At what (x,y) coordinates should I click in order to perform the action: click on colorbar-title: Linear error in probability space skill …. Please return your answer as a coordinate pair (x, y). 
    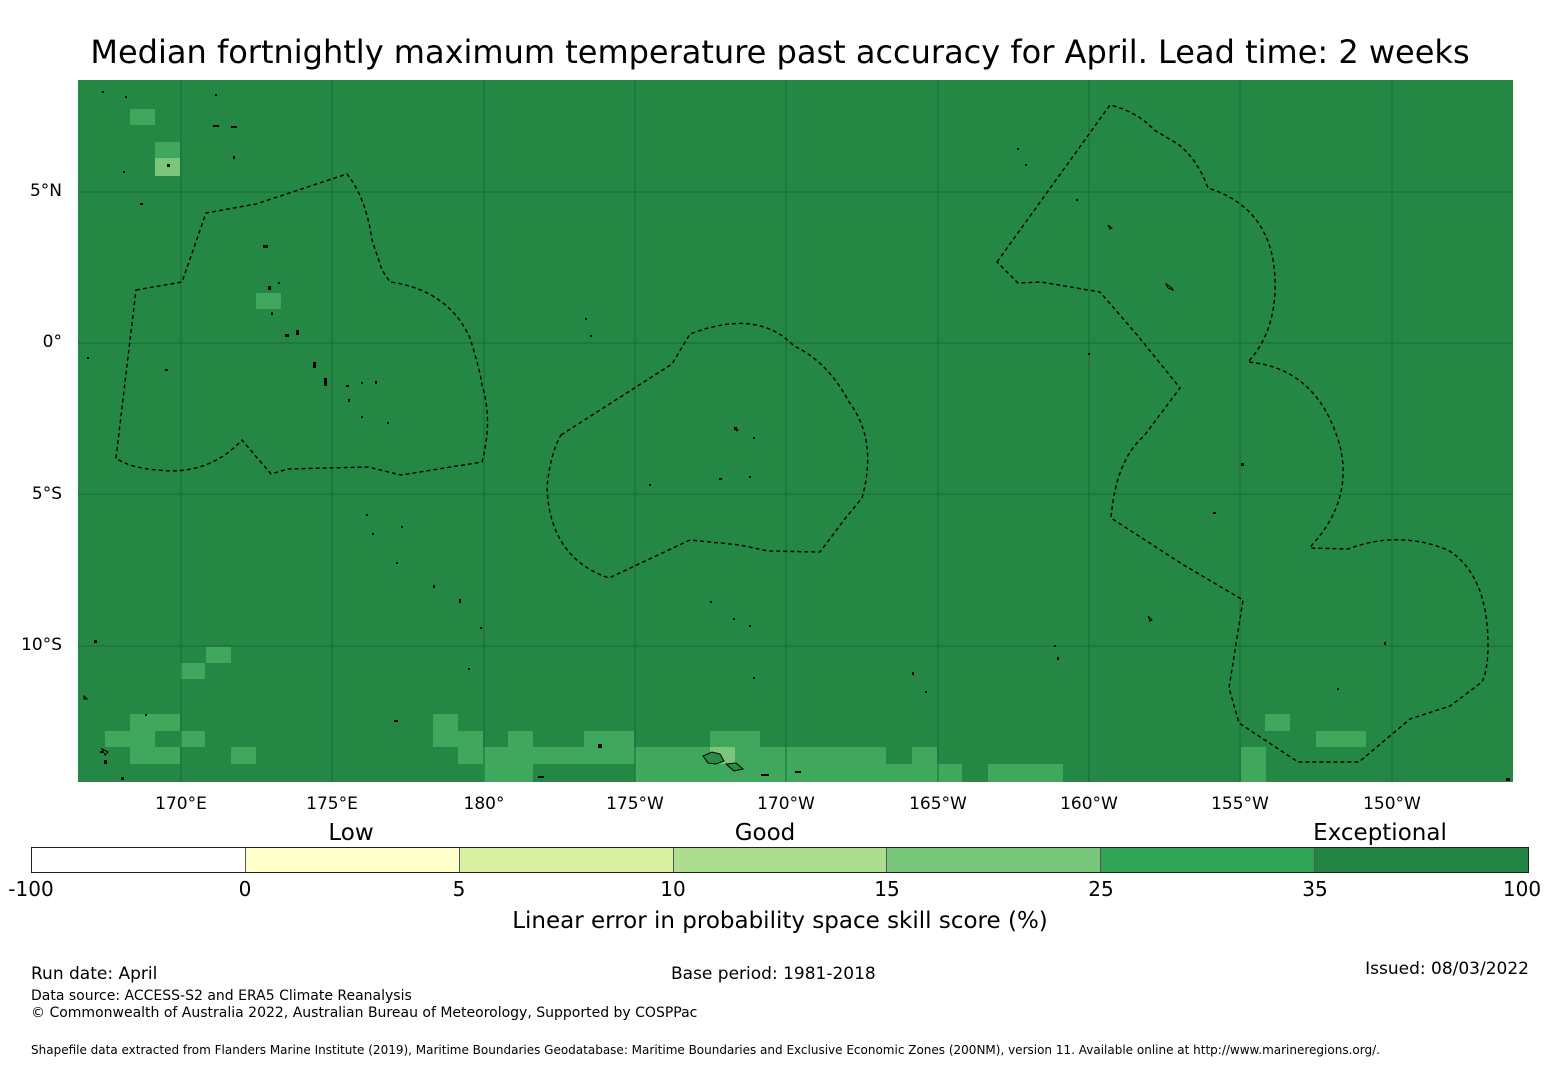
    Looking at the image, I should click on (780, 921).